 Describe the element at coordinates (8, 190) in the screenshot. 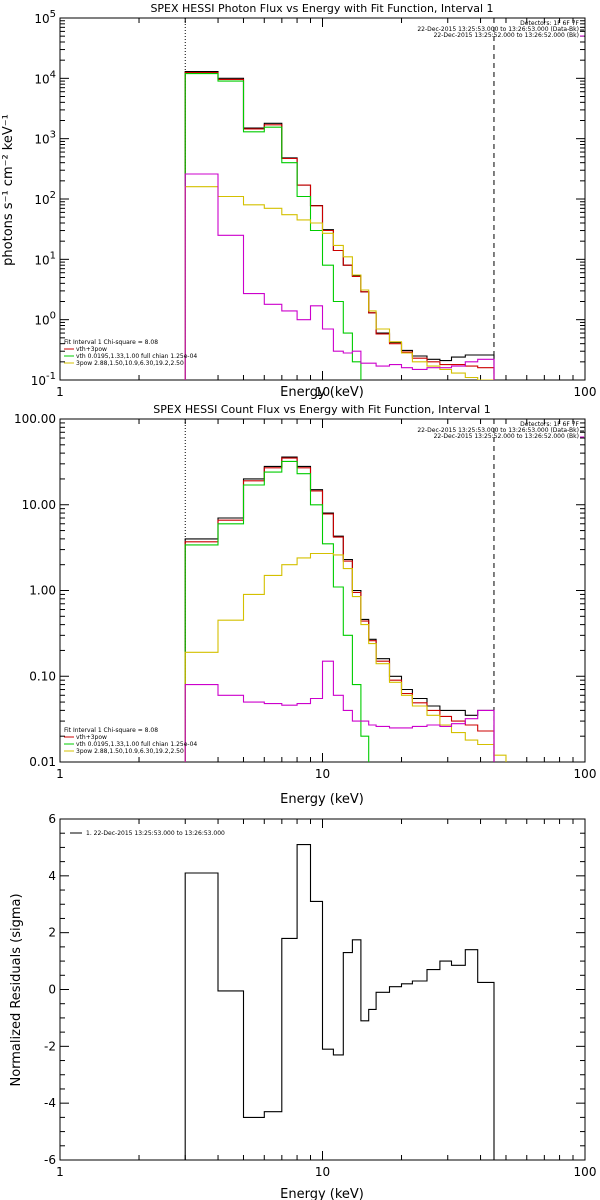

I see `photon-y-axis-label: photons s⁻¹ cm⁻² keV⁻¹` at that location.